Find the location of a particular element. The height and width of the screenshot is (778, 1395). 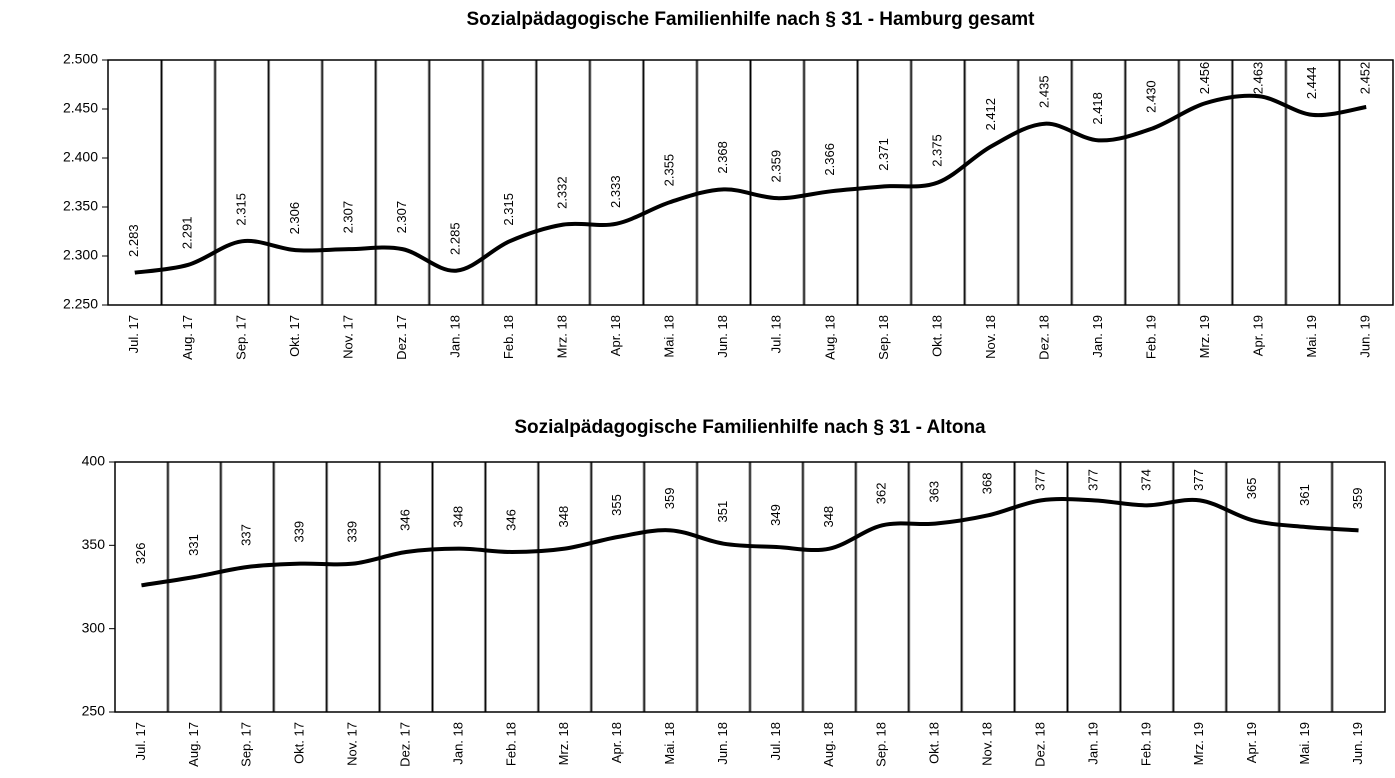

value-label: 355 is located at coordinates (616, 505).